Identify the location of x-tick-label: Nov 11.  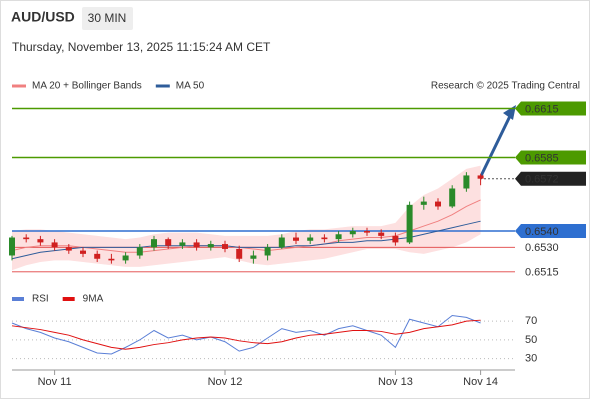
(55, 382).